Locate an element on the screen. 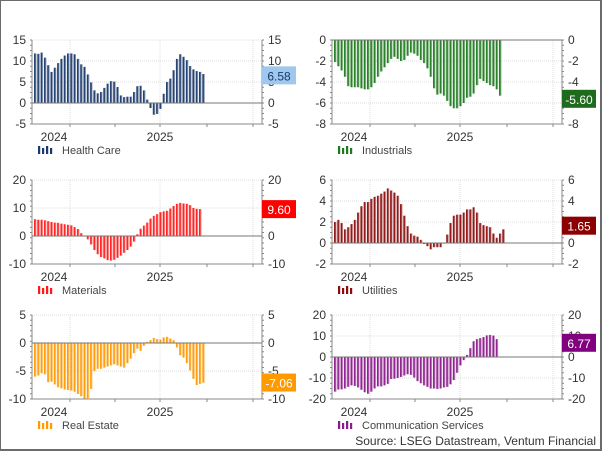 This screenshot has width=602, height=451. health-care-y-tick-label-left: 0 is located at coordinates (22, 103).